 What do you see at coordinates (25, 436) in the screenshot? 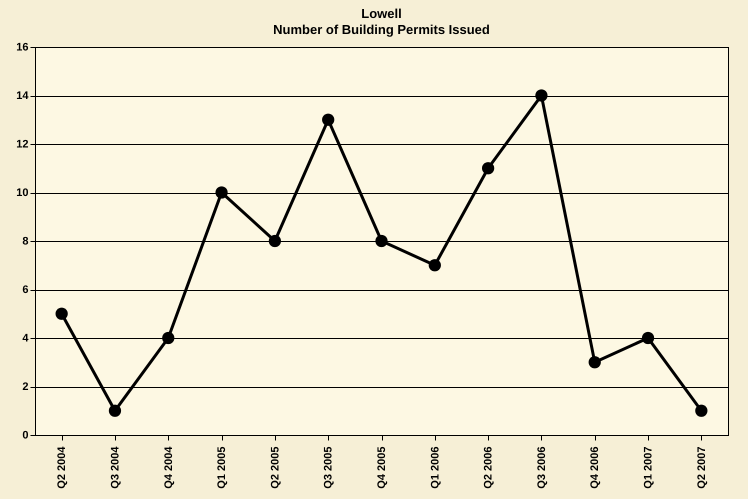
I see `y-tick-label: 0` at bounding box center [25, 436].